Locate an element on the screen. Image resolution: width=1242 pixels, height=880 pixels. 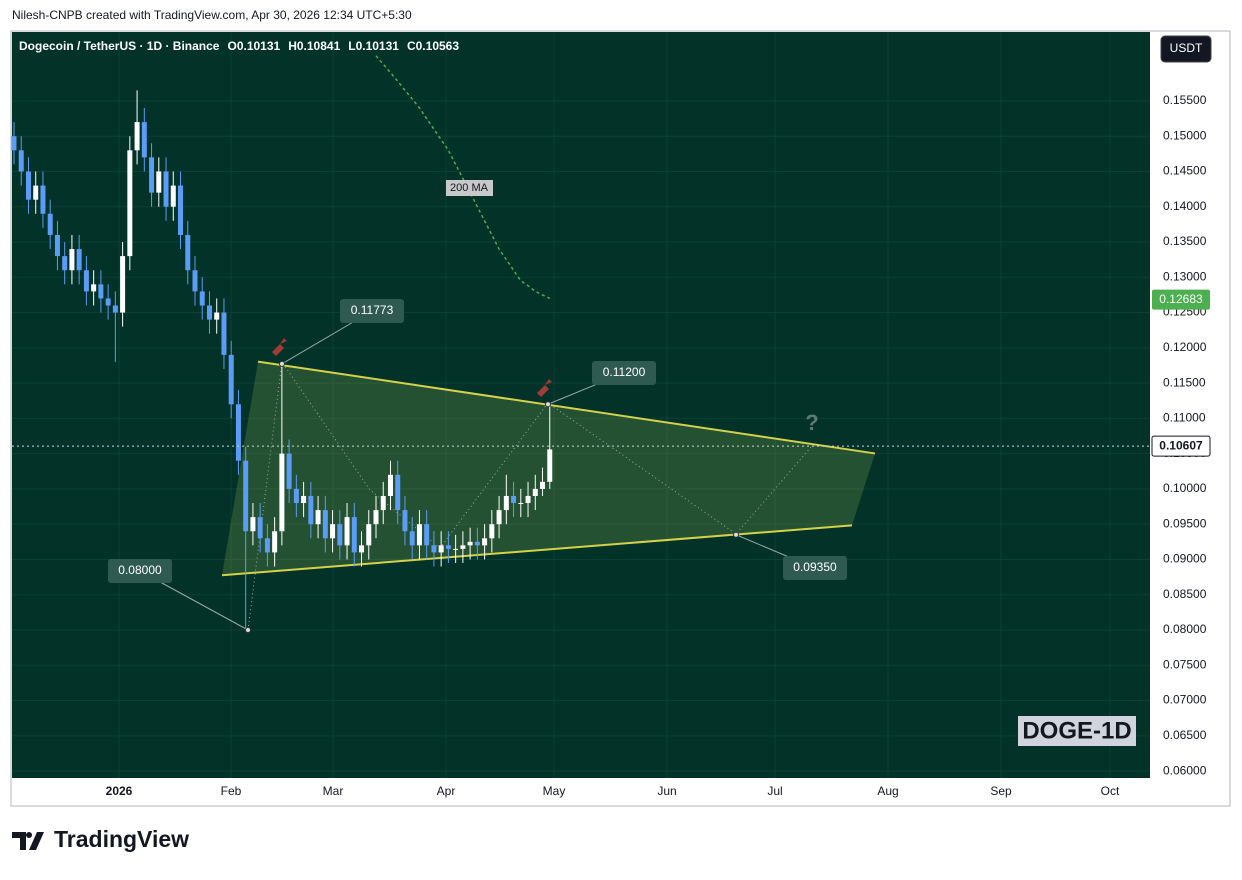
y-tick-label: 0.09000 is located at coordinates (1185, 559).